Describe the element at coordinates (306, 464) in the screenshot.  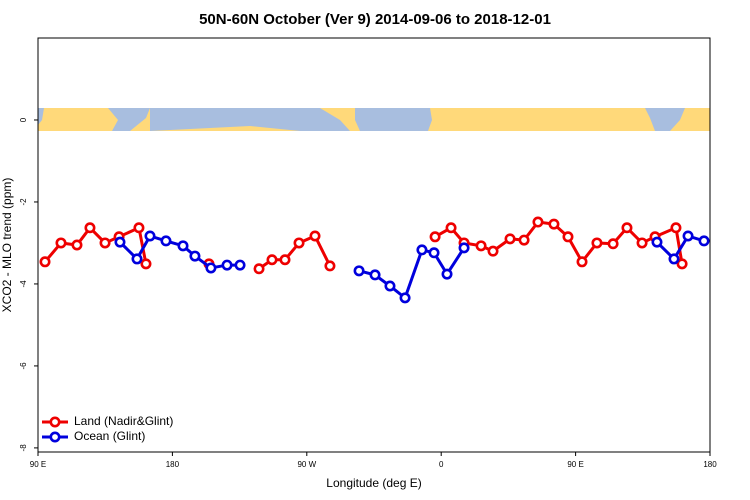
I see `x-tick-label: 90 W` at that location.